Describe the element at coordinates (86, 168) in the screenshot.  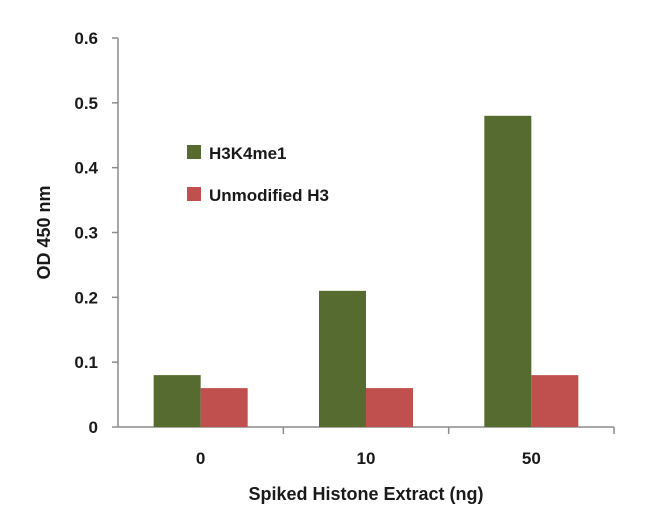
I see `y-tick-label: 0.4` at that location.